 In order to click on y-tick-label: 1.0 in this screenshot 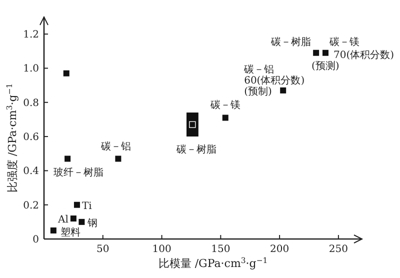, I will do `click(31, 69)`.